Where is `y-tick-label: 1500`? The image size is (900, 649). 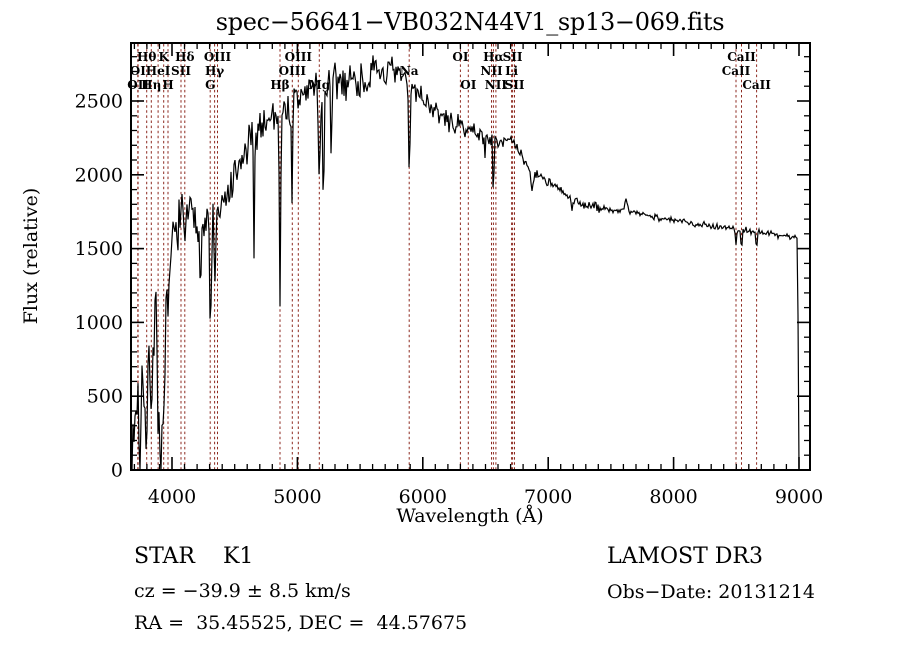
y-tick-label: 1500 is located at coordinates (99, 249).